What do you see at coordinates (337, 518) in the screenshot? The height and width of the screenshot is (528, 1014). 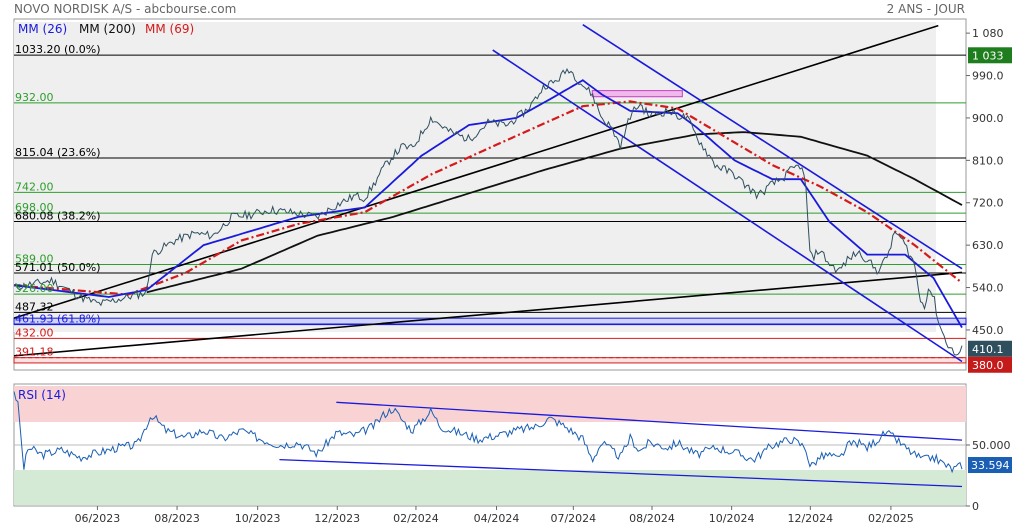 I see `x-tick-label-3: 12/2023` at bounding box center [337, 518].